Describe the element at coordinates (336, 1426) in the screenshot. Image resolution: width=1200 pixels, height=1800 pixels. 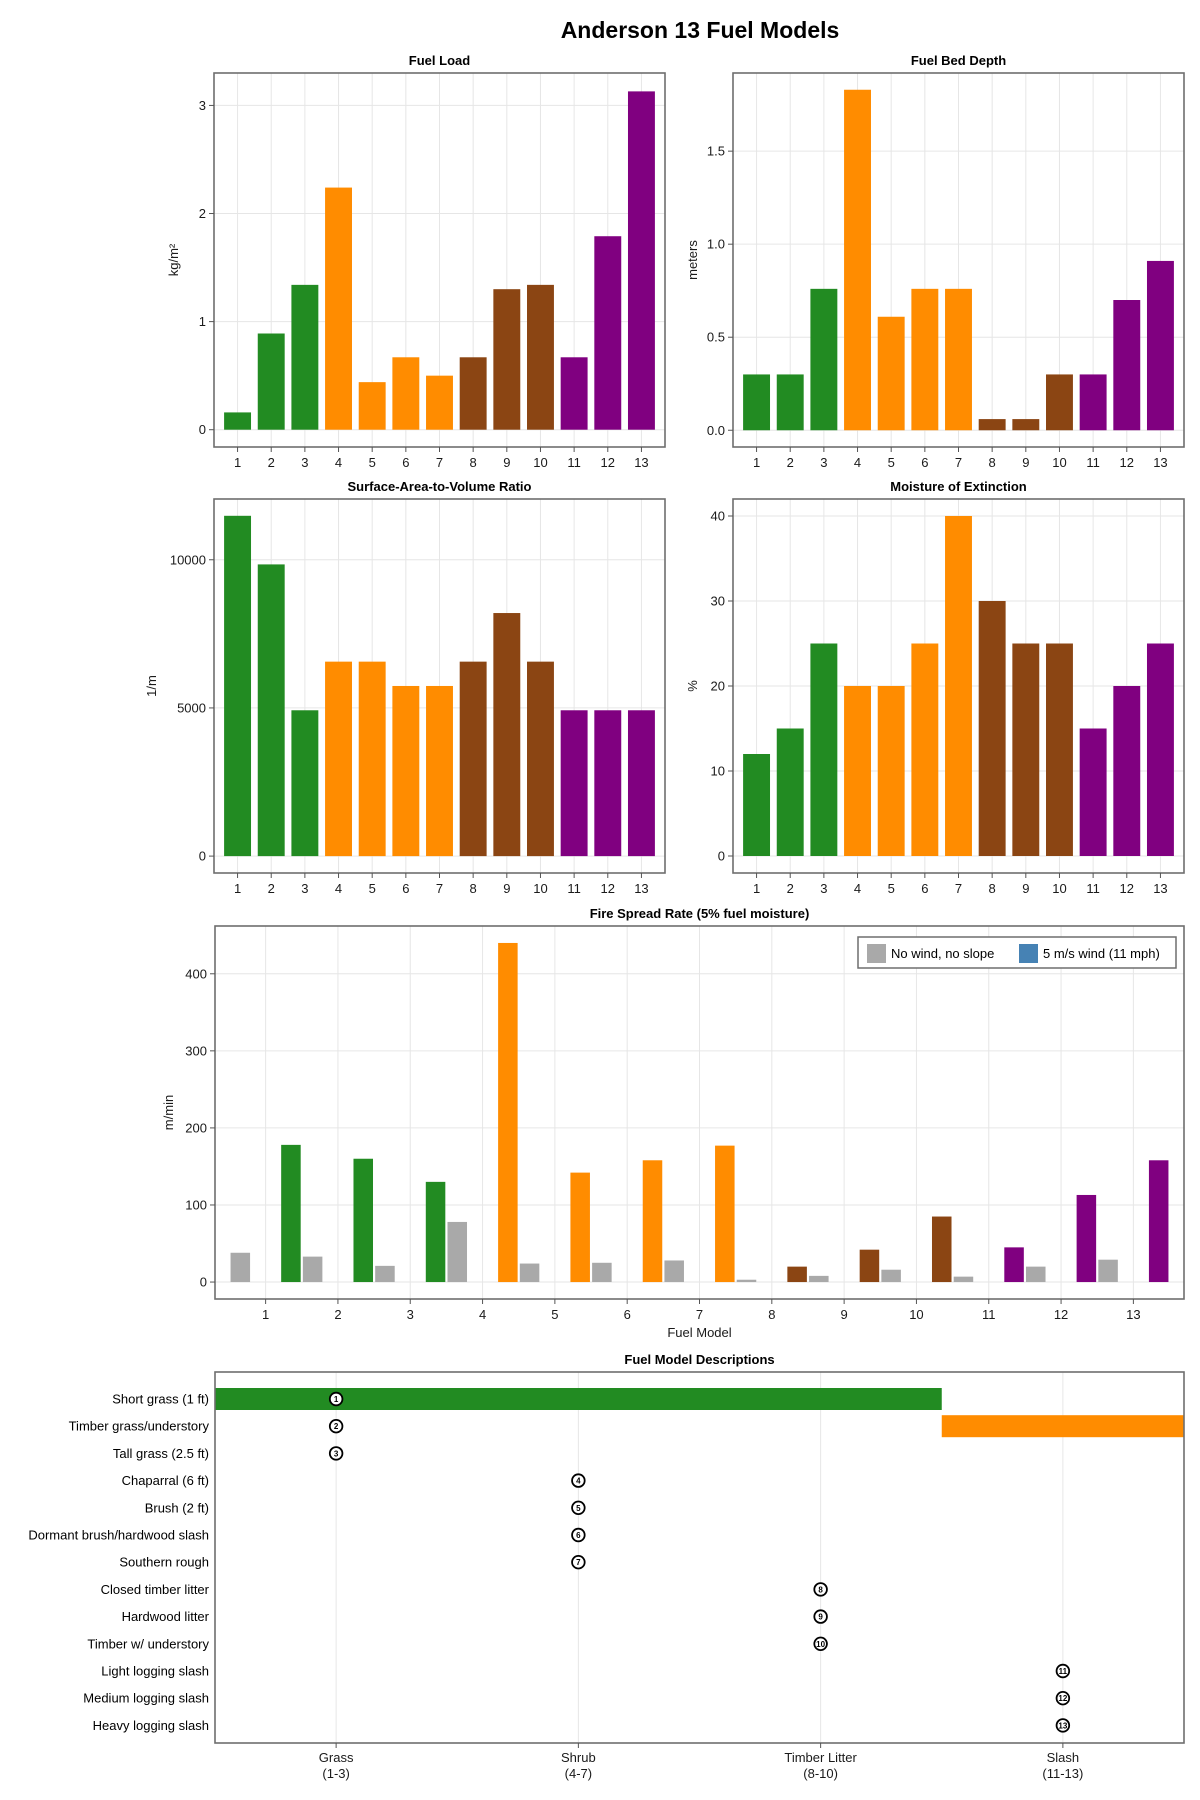
I see `model-marker-number: 2` at that location.